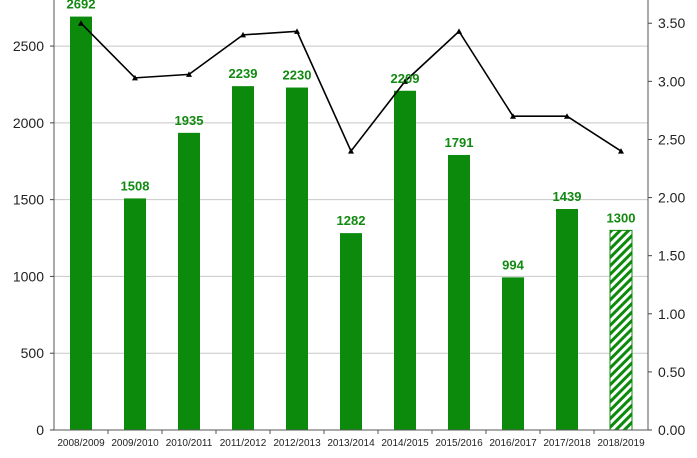  I want to click on x-tick-label: 2010/2011, so click(189, 443).